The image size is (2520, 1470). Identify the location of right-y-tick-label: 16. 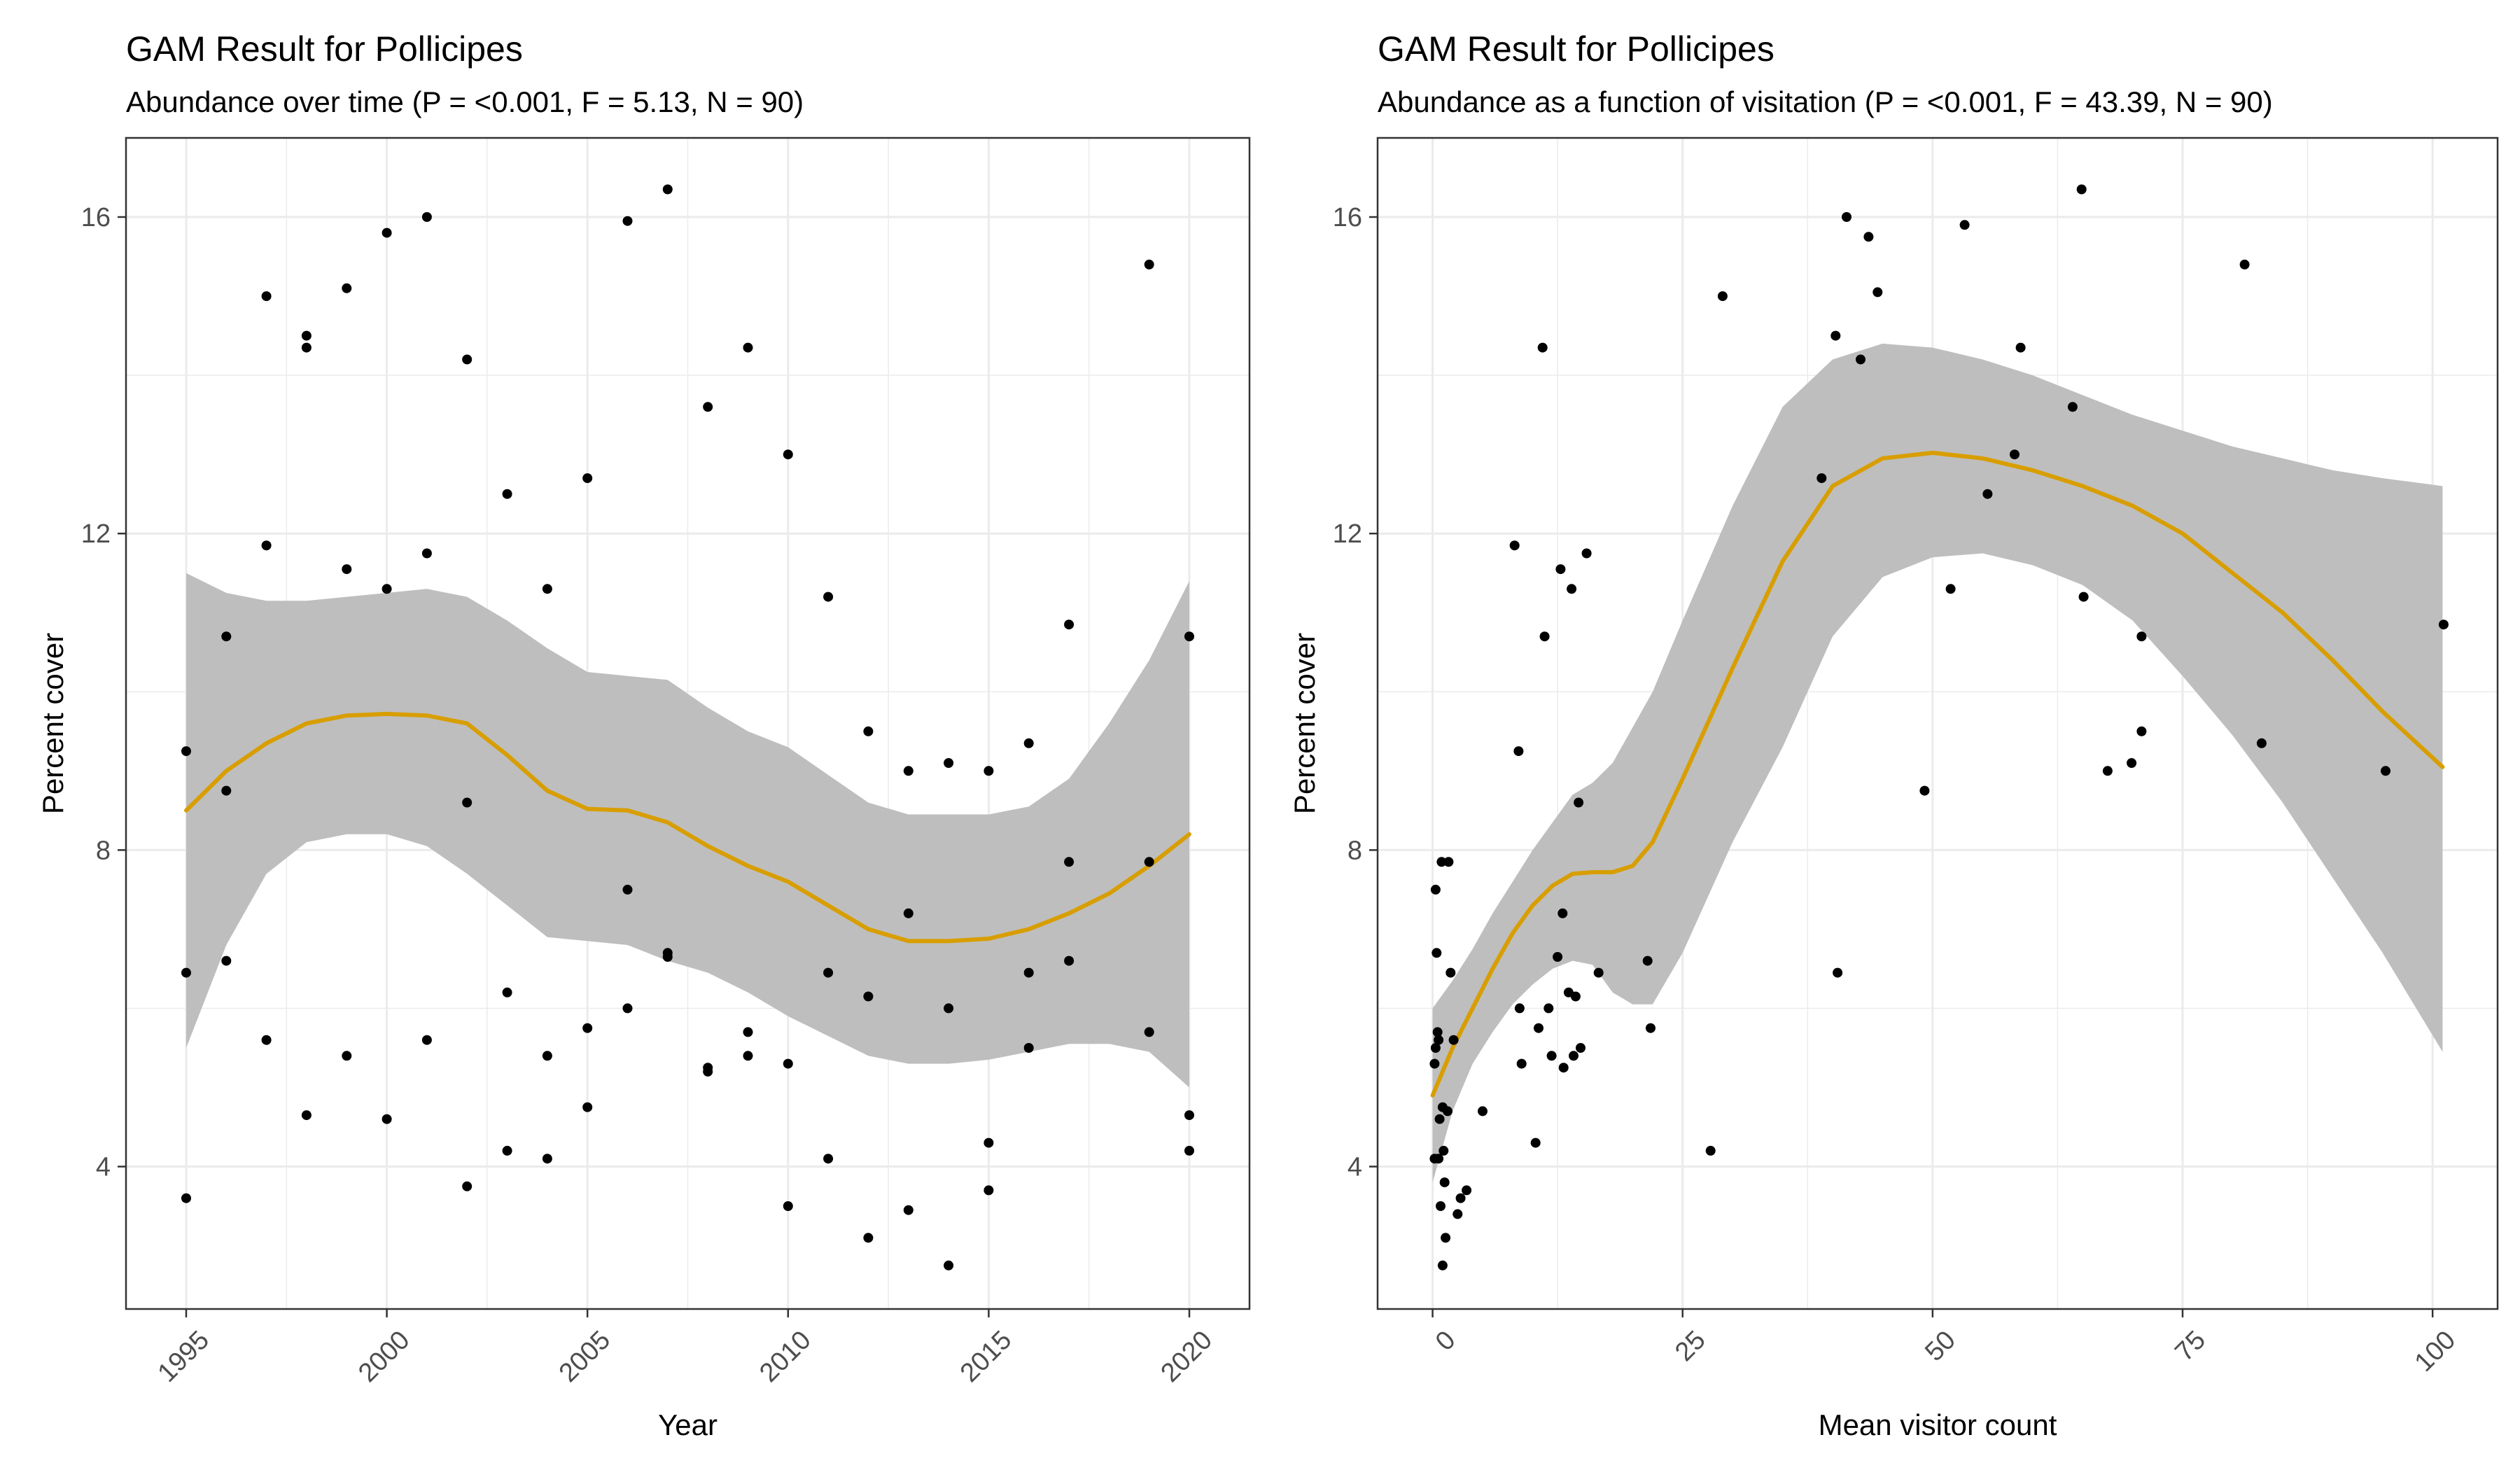
(1347, 217).